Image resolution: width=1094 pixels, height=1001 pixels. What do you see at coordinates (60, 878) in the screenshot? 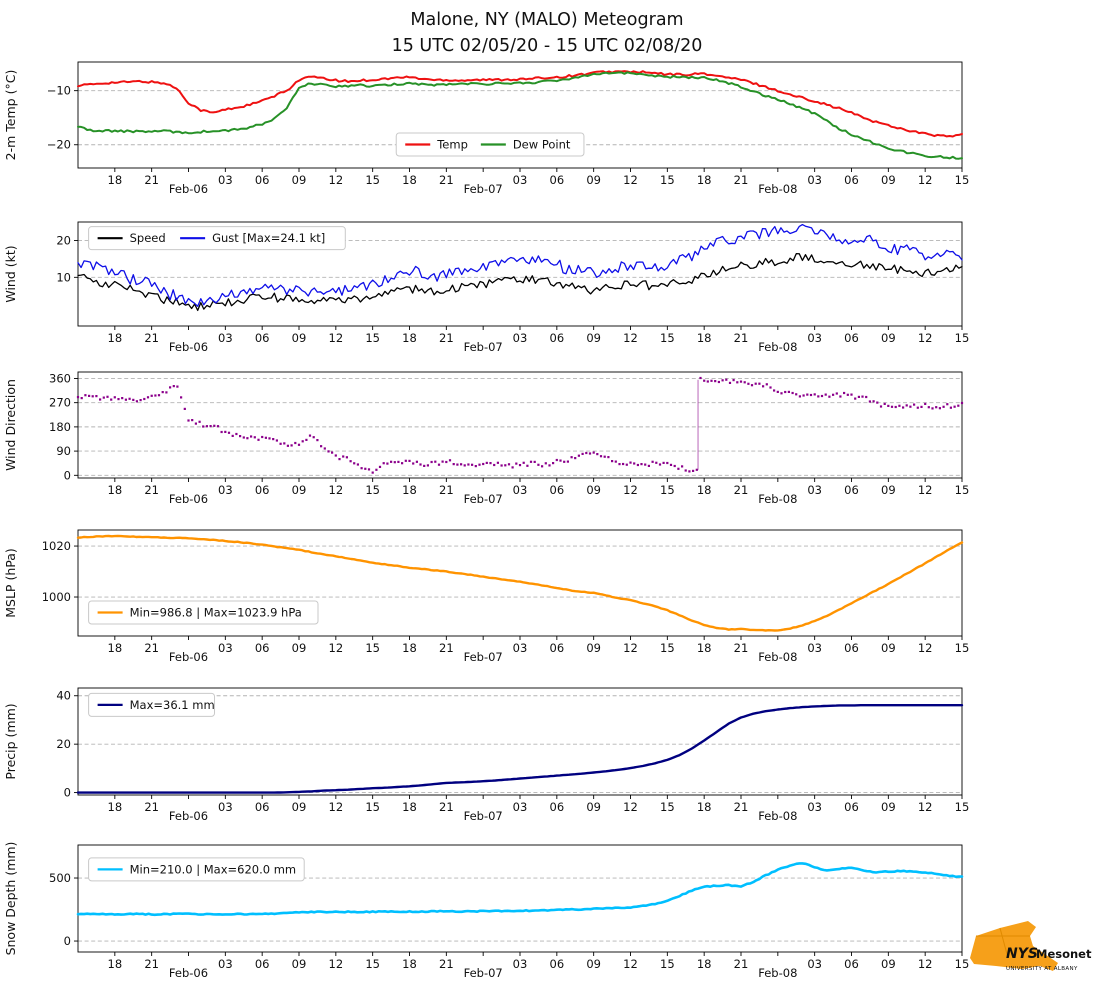
I see `y-tick-label: 500` at bounding box center [60, 878].